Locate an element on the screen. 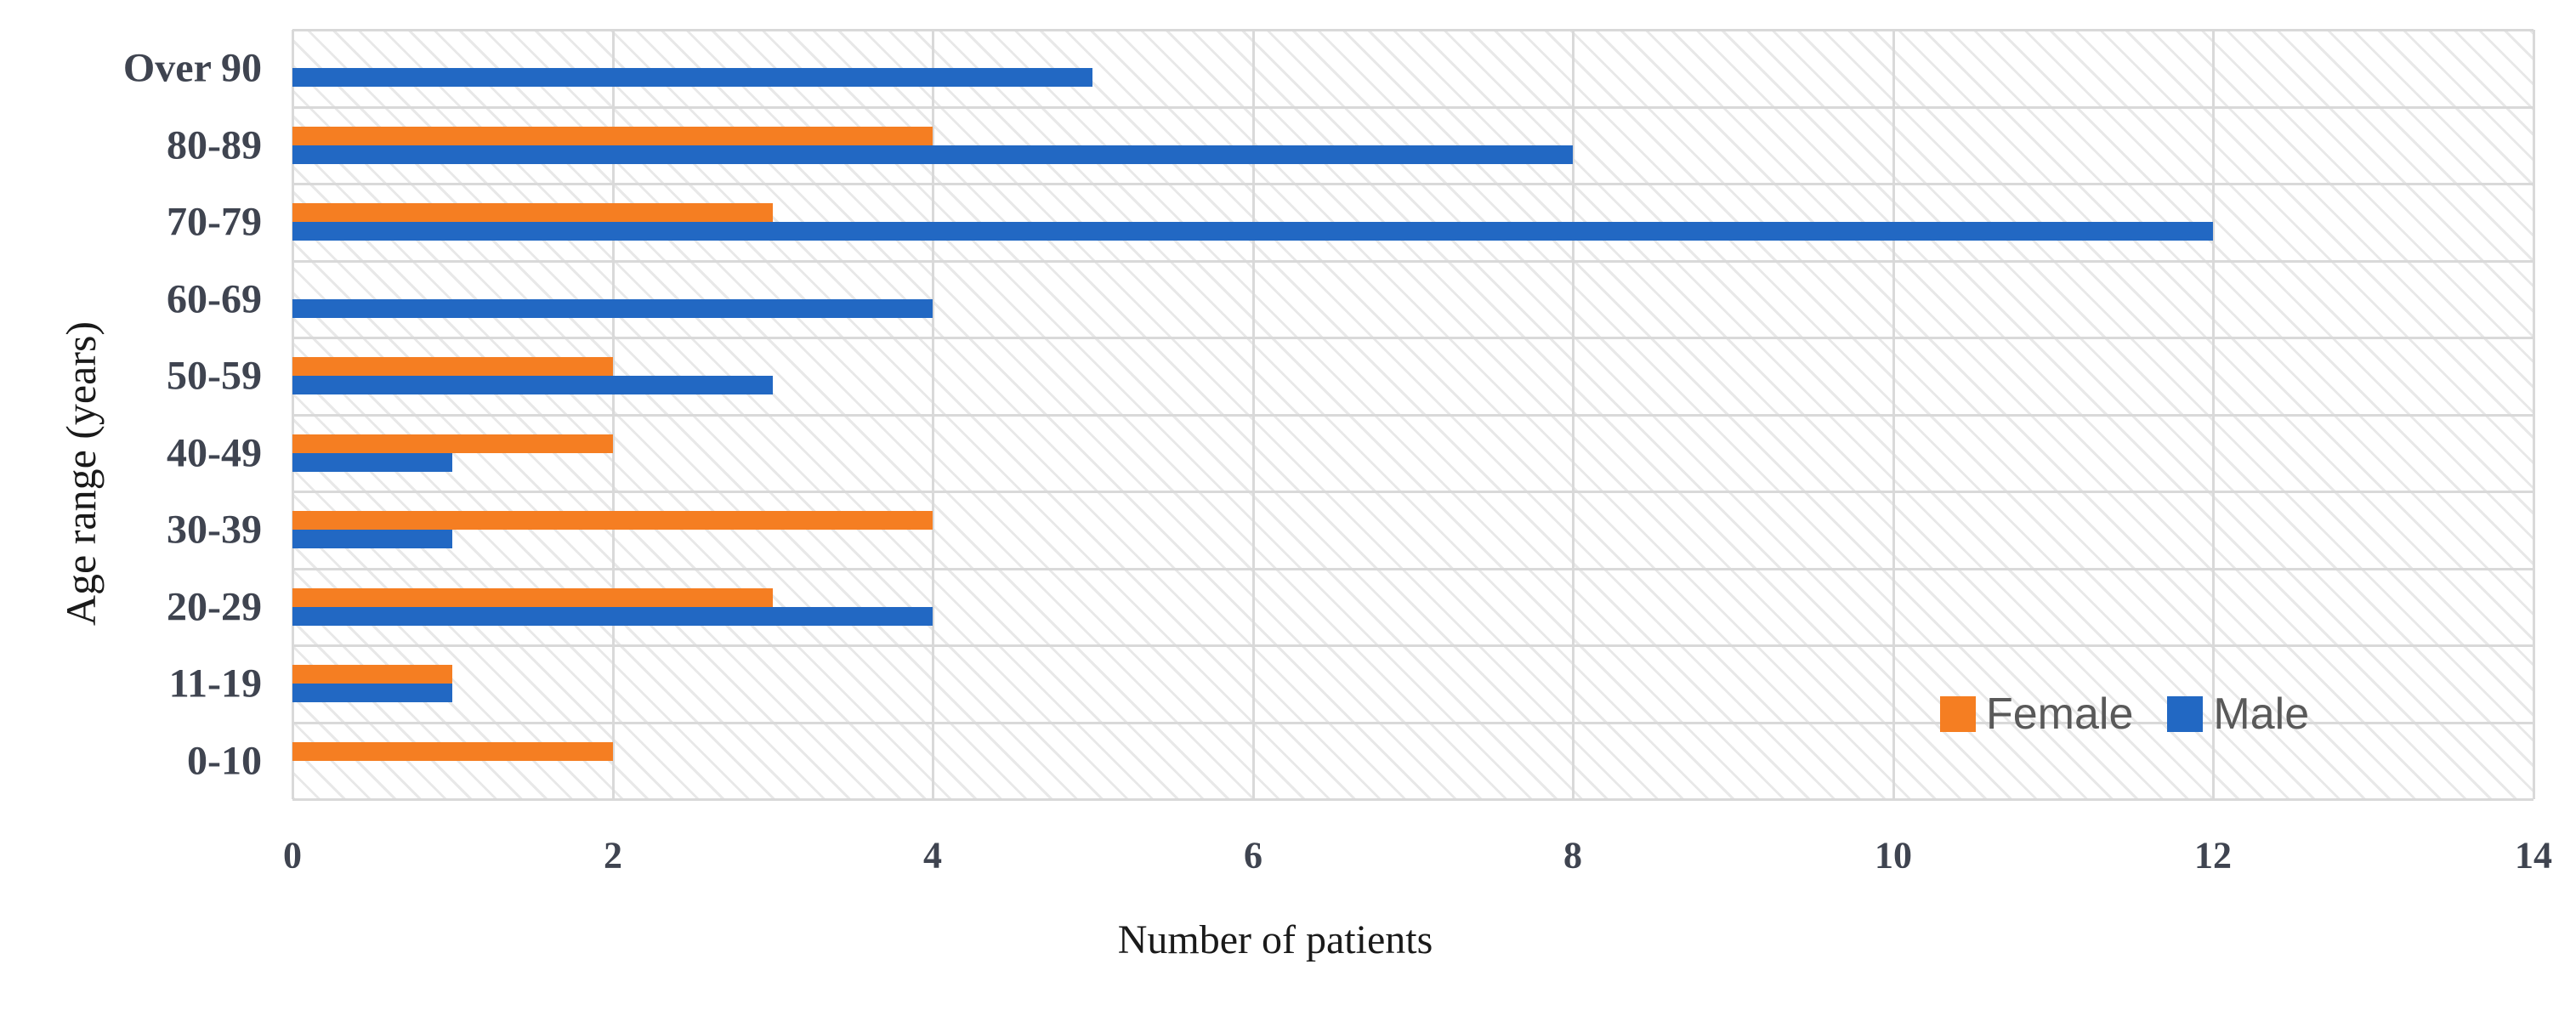 The image size is (2576, 1027). legend-item-male: Male is located at coordinates (2238, 715).